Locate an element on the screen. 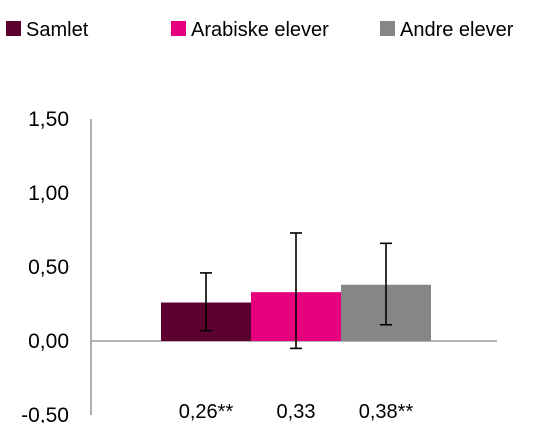 The height and width of the screenshot is (423, 540). data-labels: 0,26** 0,33 0,38** is located at coordinates (296, 412).